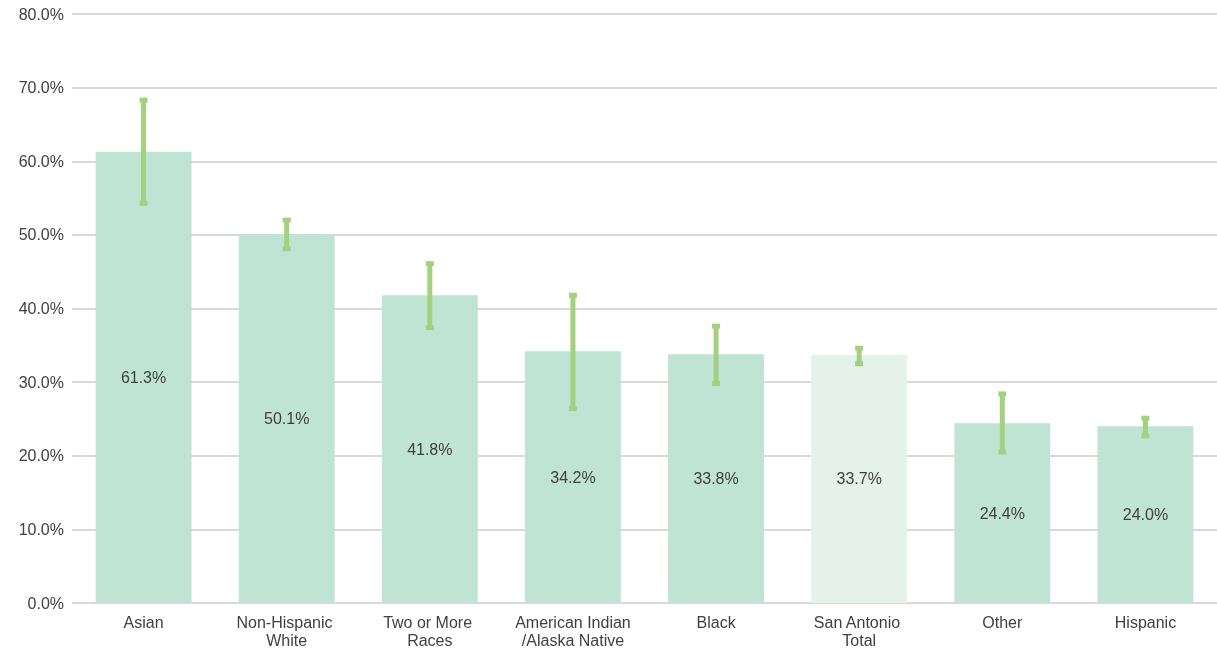 The height and width of the screenshot is (665, 1217). I want to click on data-label: 33.7%, so click(859, 479).